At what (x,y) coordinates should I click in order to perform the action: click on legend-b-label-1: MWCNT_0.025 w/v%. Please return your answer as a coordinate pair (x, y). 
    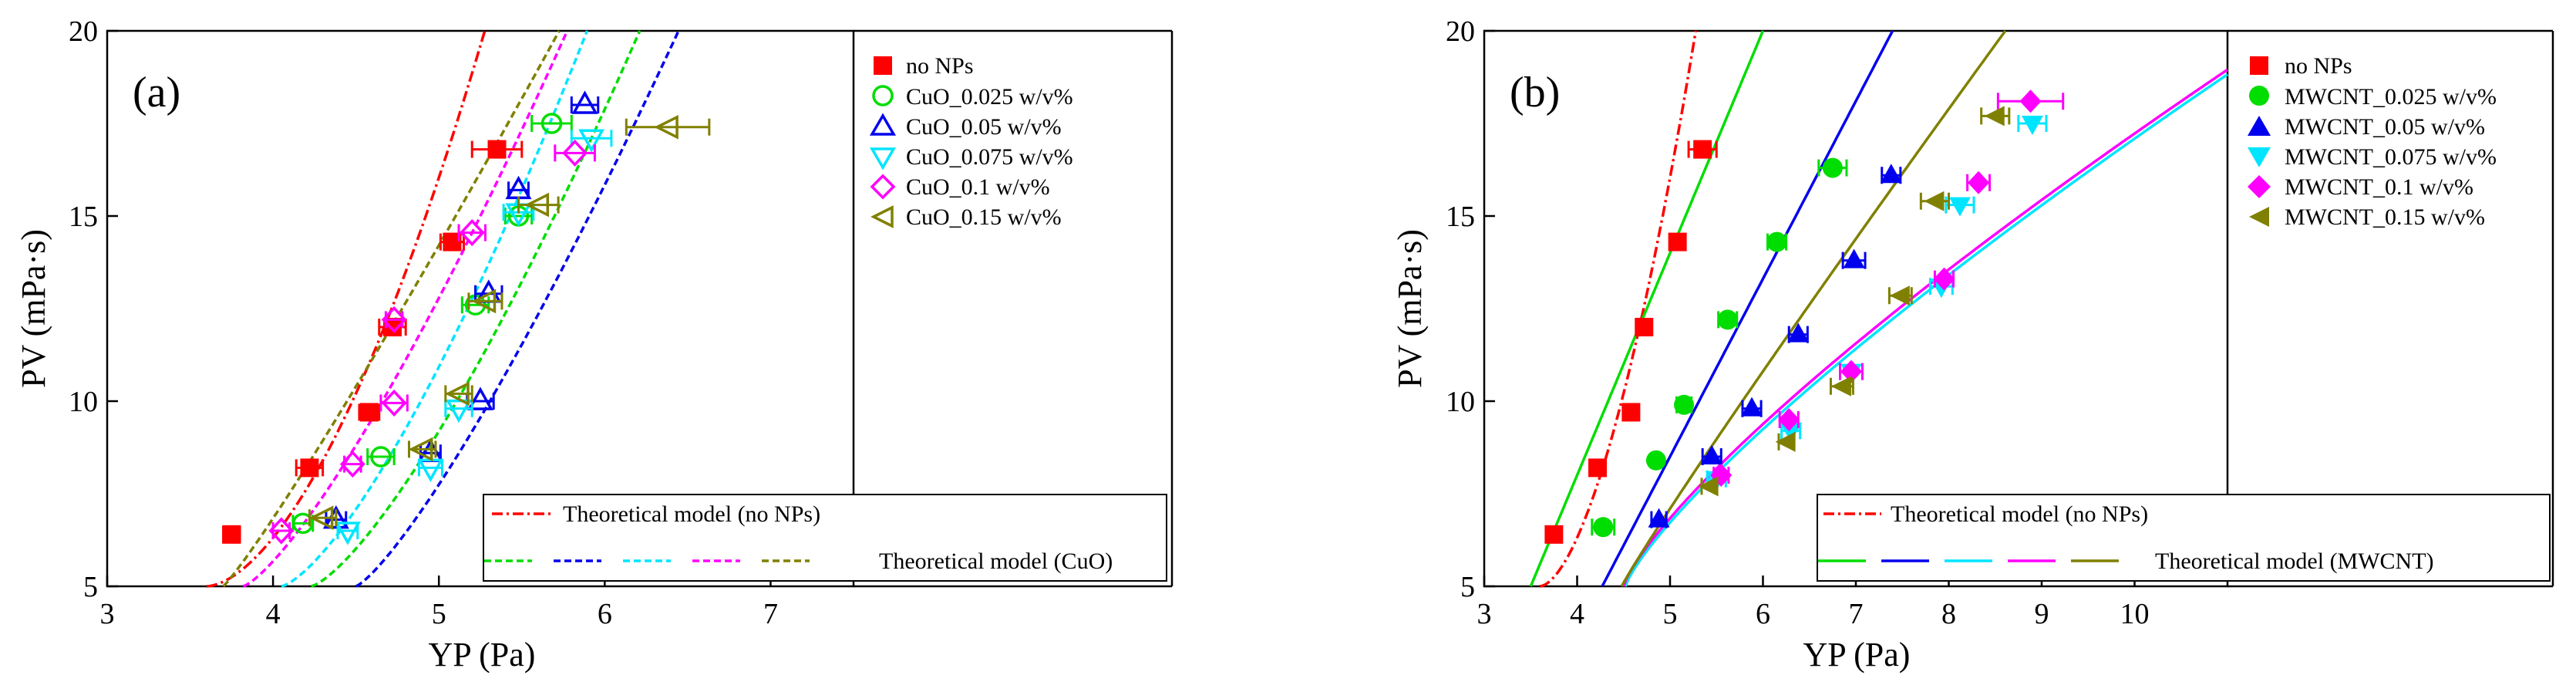
    Looking at the image, I should click on (2391, 97).